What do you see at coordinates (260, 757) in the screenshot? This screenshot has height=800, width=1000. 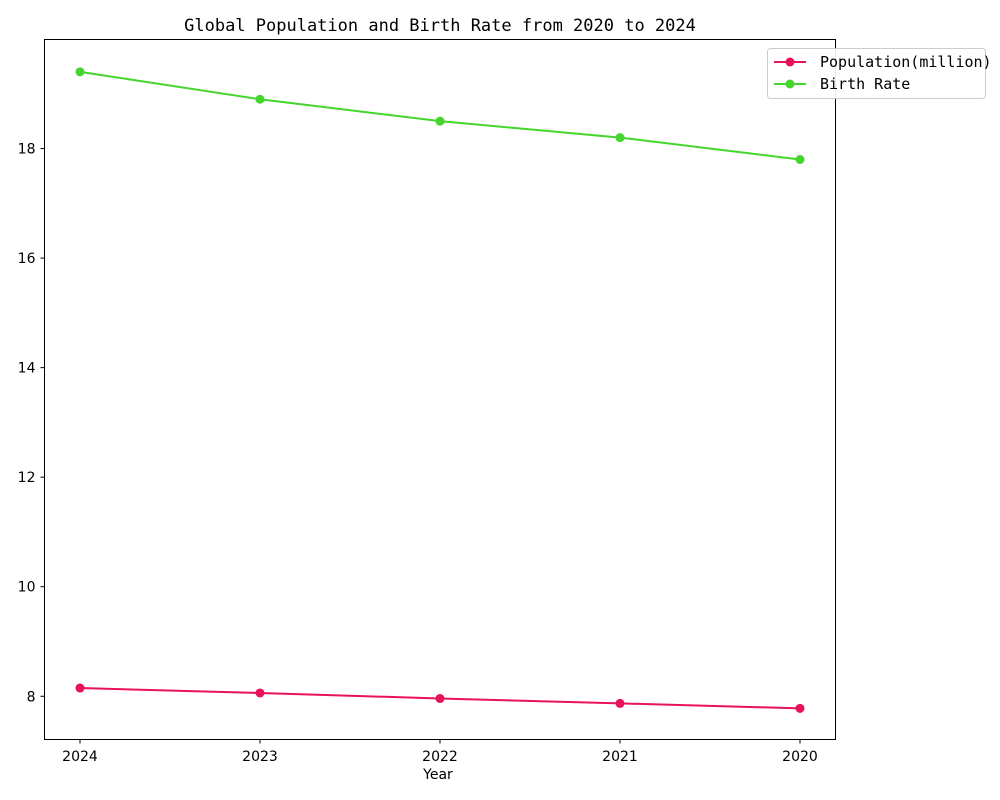 I see `x-tick-label: 2023` at bounding box center [260, 757].